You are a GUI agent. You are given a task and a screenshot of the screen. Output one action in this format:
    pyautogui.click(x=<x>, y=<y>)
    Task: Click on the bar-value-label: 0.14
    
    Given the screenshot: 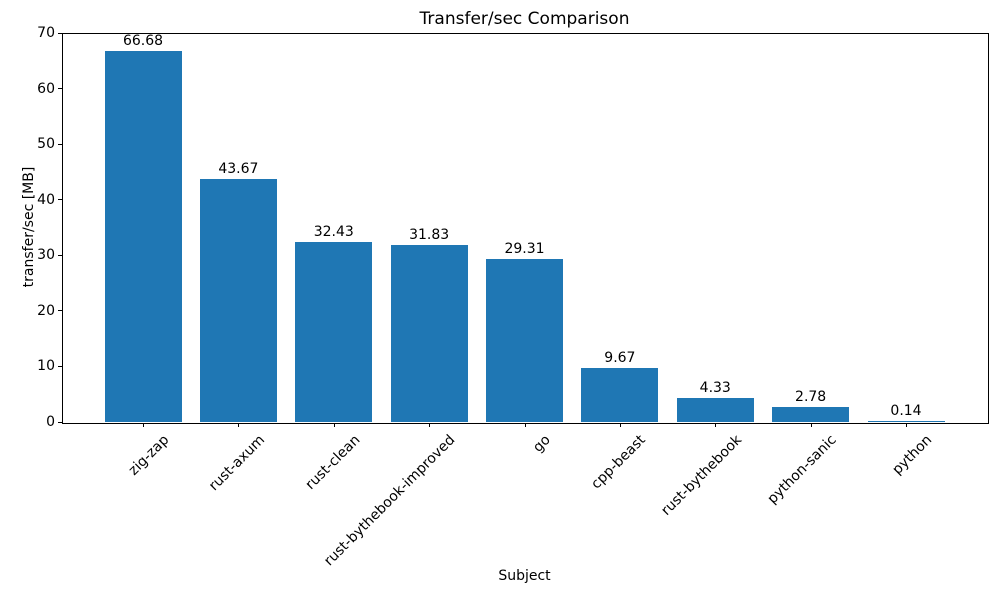 What is the action you would take?
    pyautogui.click(x=906, y=411)
    